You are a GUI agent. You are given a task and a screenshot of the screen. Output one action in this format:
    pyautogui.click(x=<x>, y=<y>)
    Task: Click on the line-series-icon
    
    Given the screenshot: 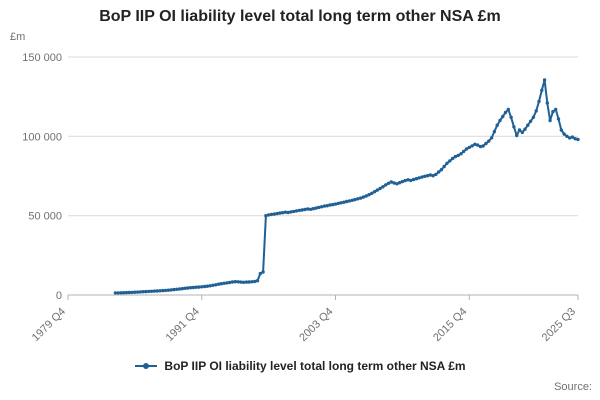 What is the action you would take?
    pyautogui.click(x=146, y=366)
    